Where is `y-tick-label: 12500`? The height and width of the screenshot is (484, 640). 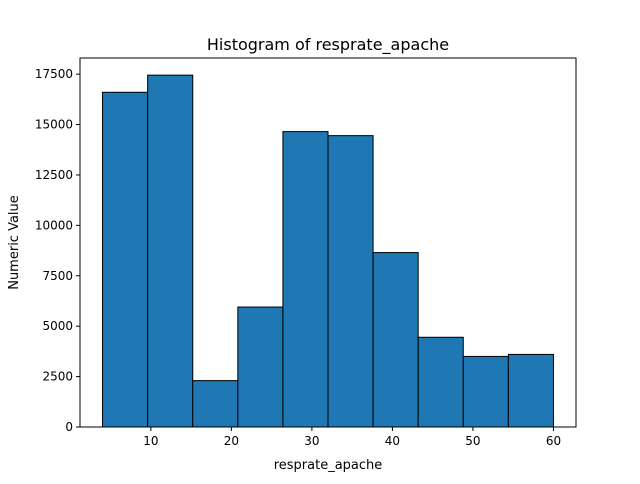
y-tick-label: 12500 is located at coordinates (54, 175).